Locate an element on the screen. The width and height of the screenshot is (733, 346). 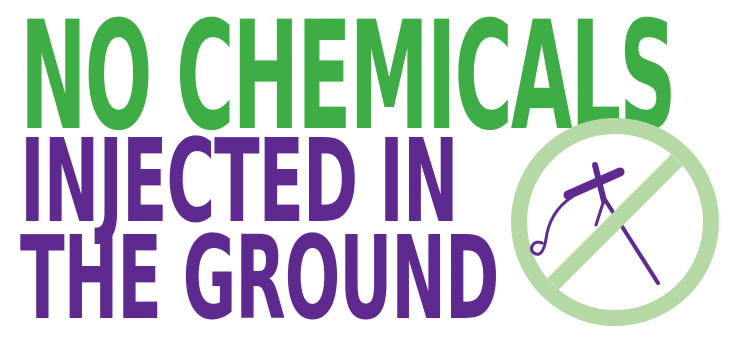
prohibition-slash is located at coordinates (615, 222).